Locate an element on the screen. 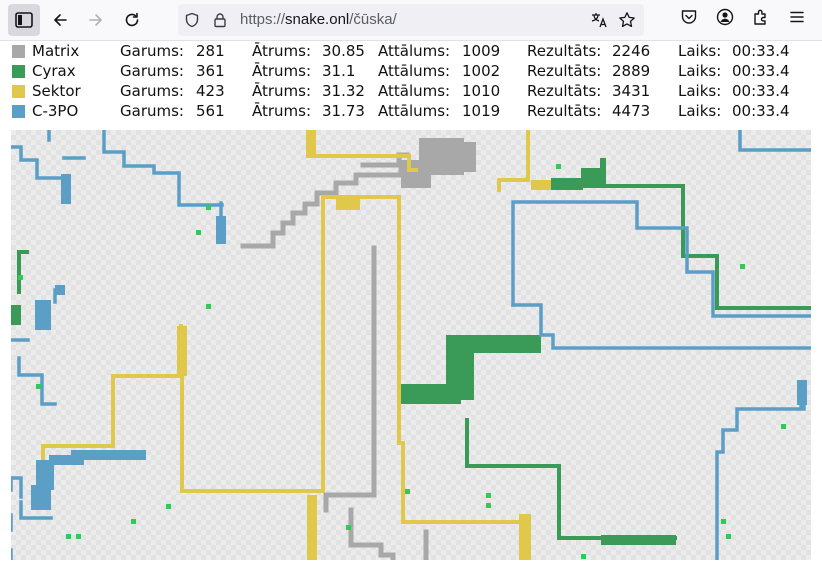 The image size is (822, 569). url-scheme: https:// is located at coordinates (263, 19).